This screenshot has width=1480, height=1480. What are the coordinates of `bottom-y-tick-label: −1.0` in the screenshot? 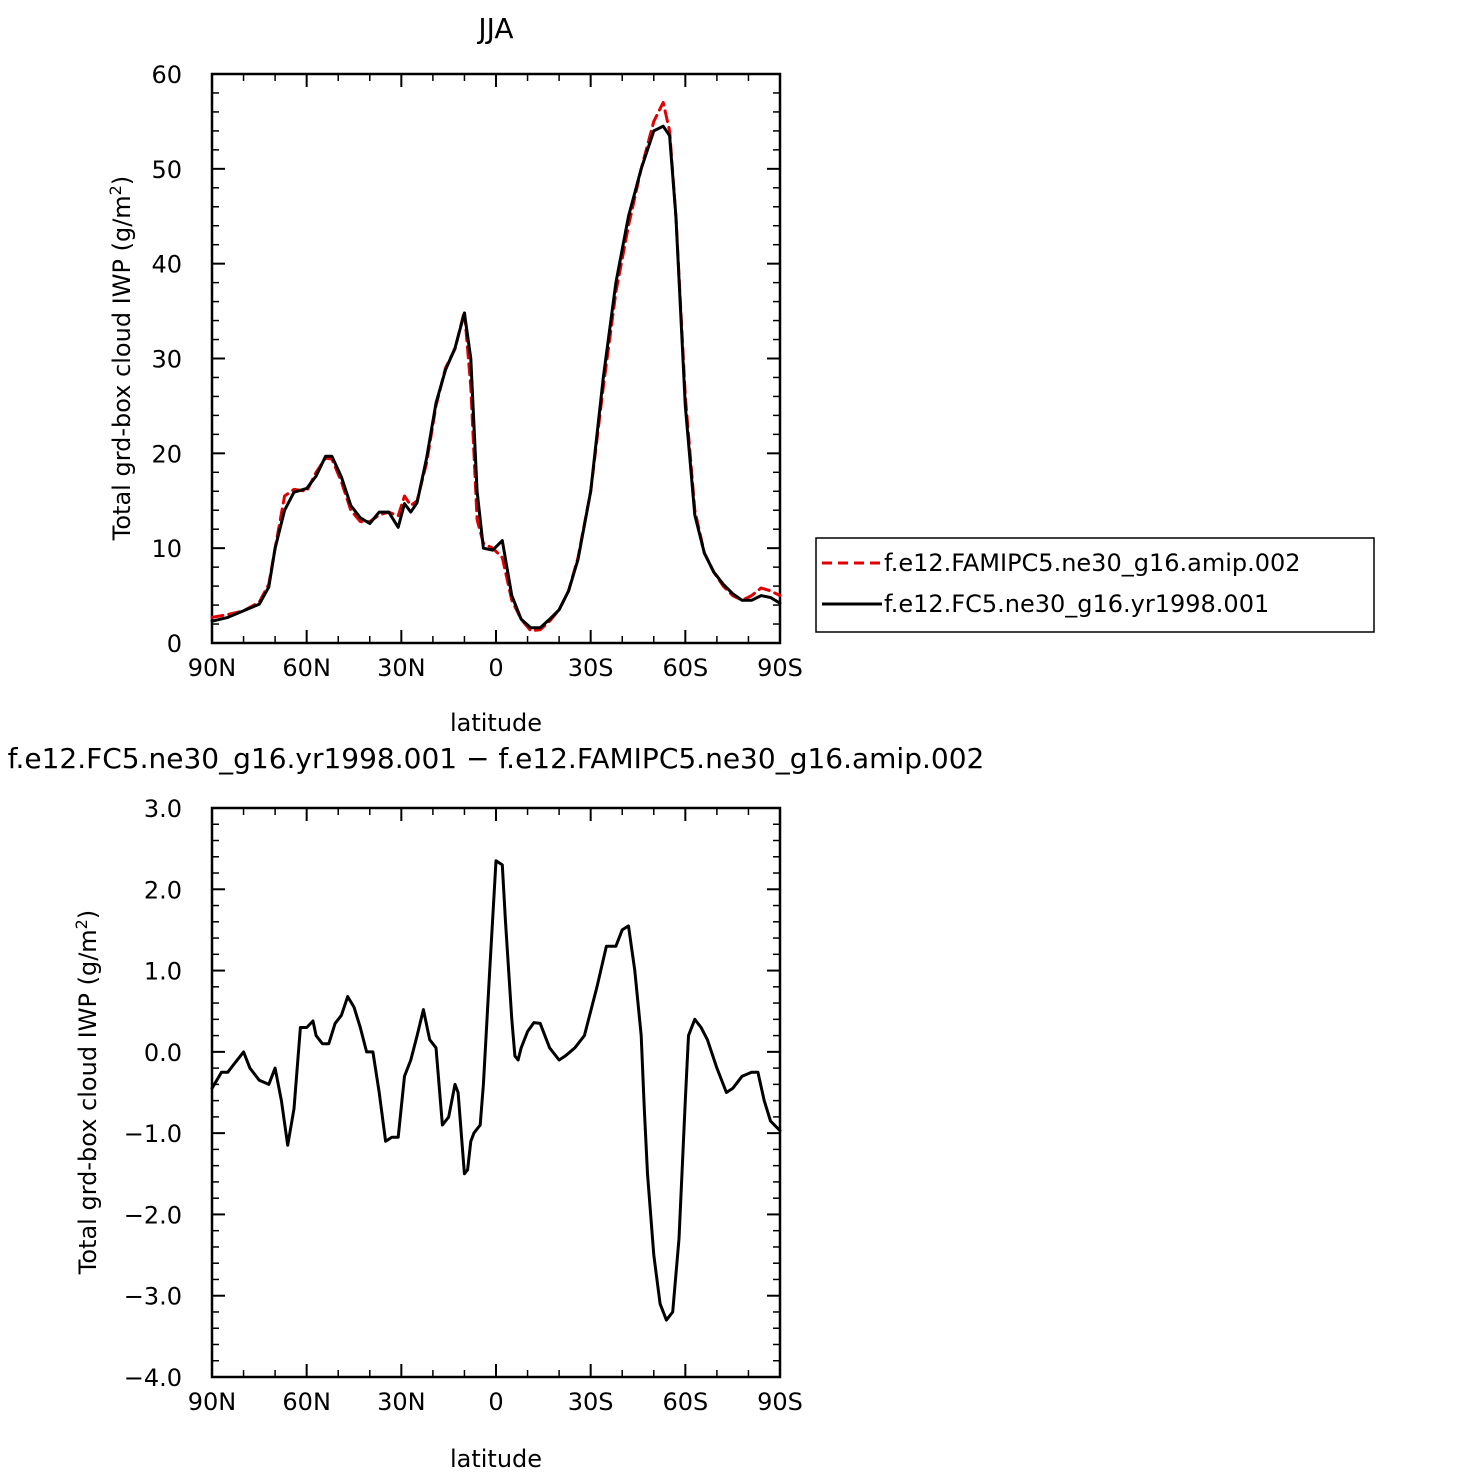 It's located at (153, 1134).